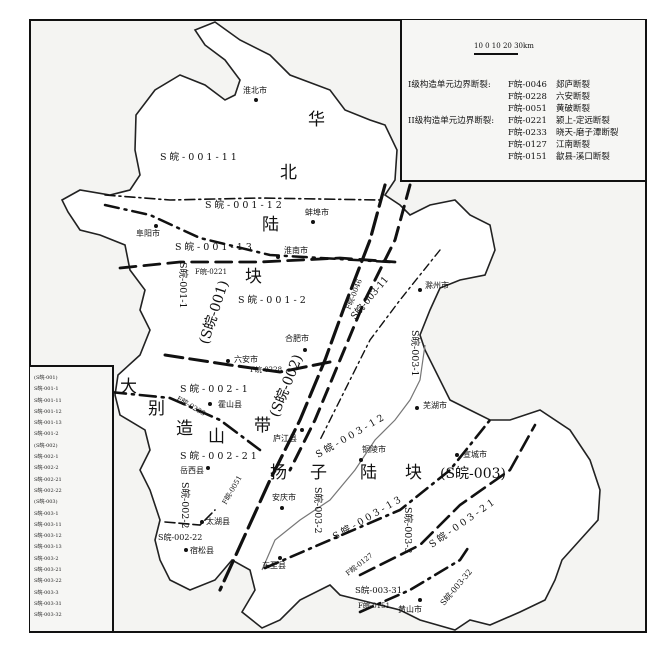 The width and height of the screenshot is (650, 659). I want to click on unit-label-001-12: S 皖 - 0 0 1 - 1 2, so click(243, 205).